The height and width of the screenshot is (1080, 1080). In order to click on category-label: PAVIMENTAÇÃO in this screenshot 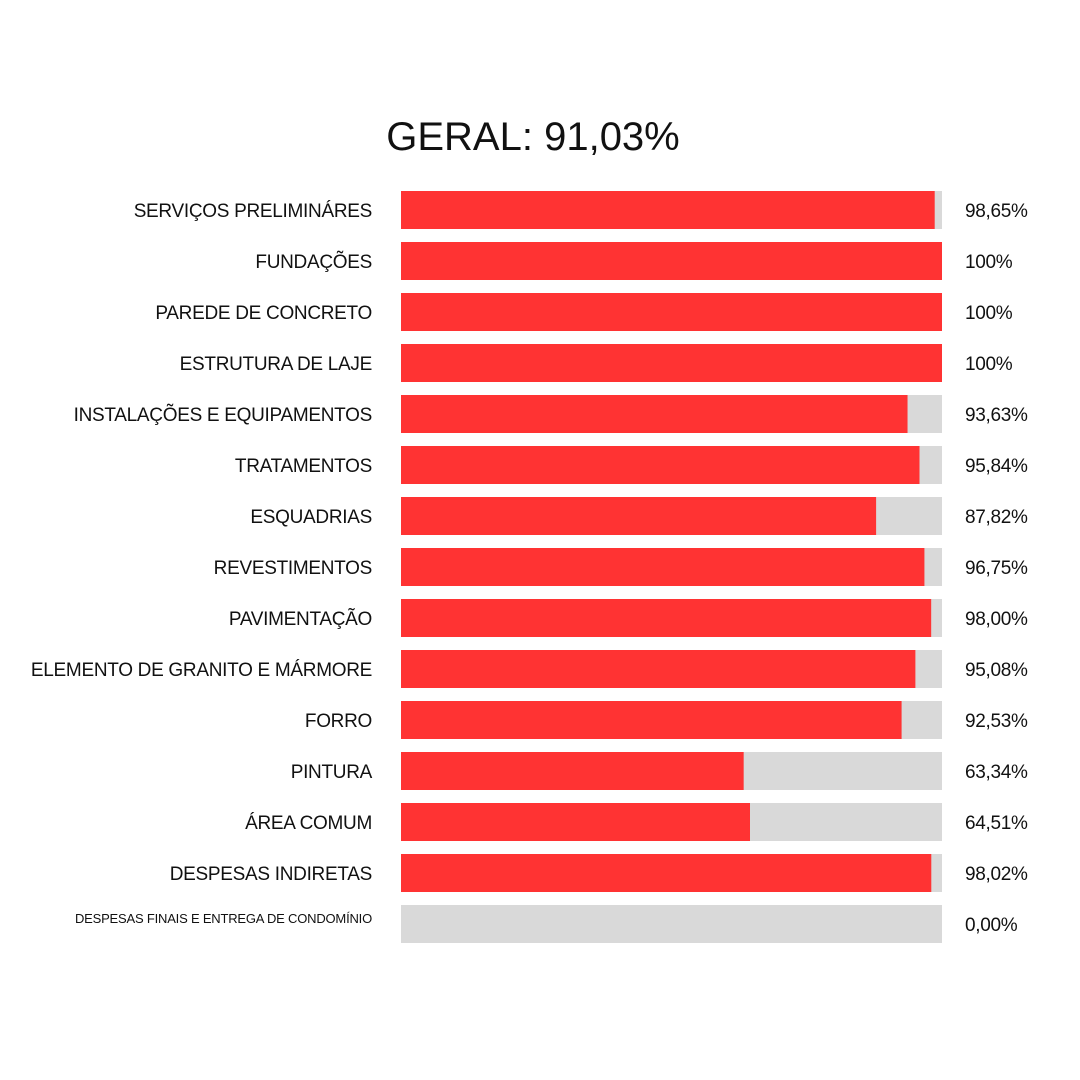, I will do `click(300, 619)`.